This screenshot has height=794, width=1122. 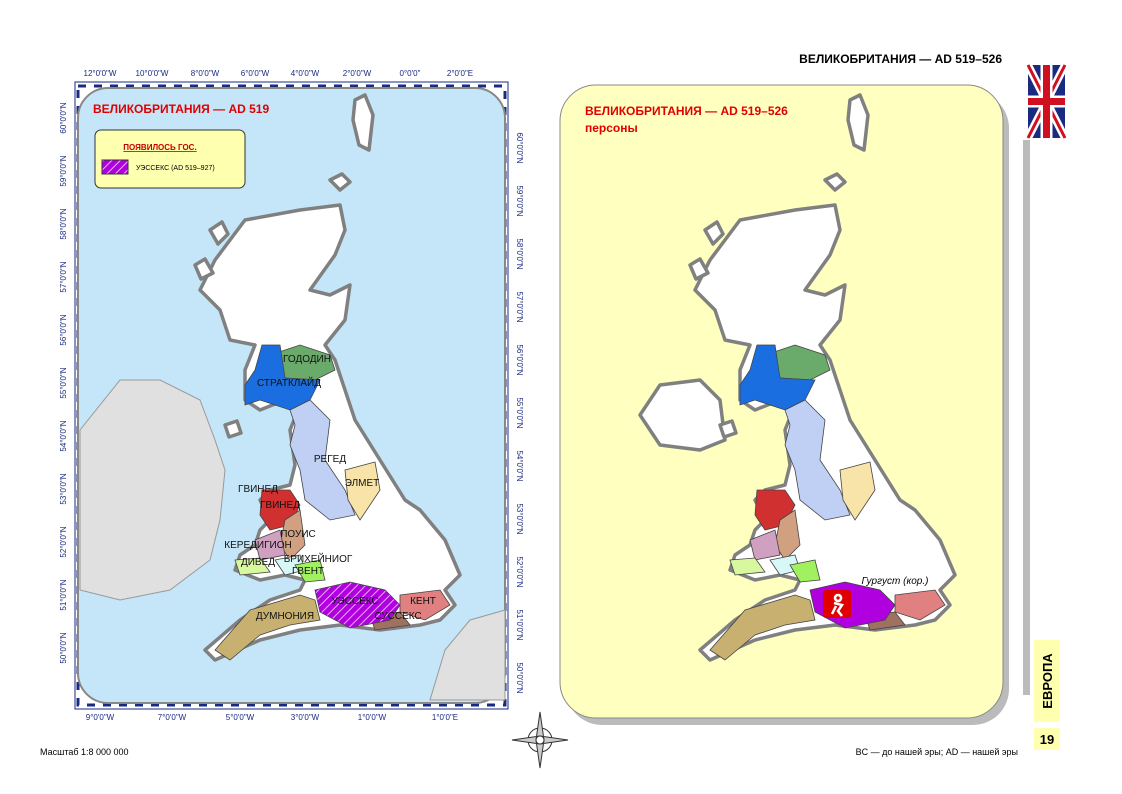 What do you see at coordinates (330, 459) in the screenshot?
I see `region-label: РЕГЕД` at bounding box center [330, 459].